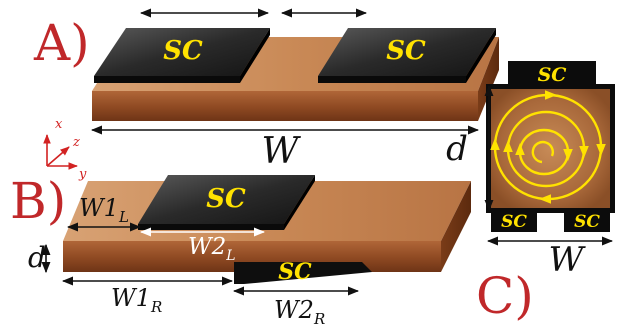  Describe the element at coordinates (37, 257) in the screenshot. I see `d-label-b: d` at that location.